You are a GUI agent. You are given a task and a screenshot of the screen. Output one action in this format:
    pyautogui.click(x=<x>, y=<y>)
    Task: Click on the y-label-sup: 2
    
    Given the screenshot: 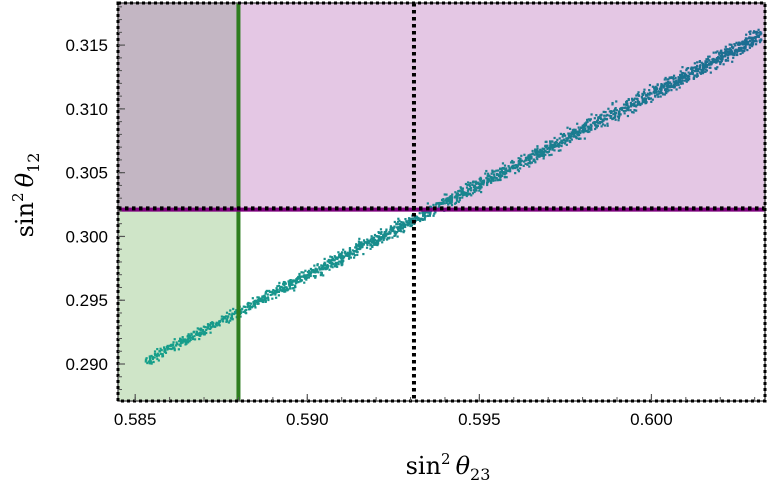 What is the action you would take?
    pyautogui.click(x=18, y=197)
    